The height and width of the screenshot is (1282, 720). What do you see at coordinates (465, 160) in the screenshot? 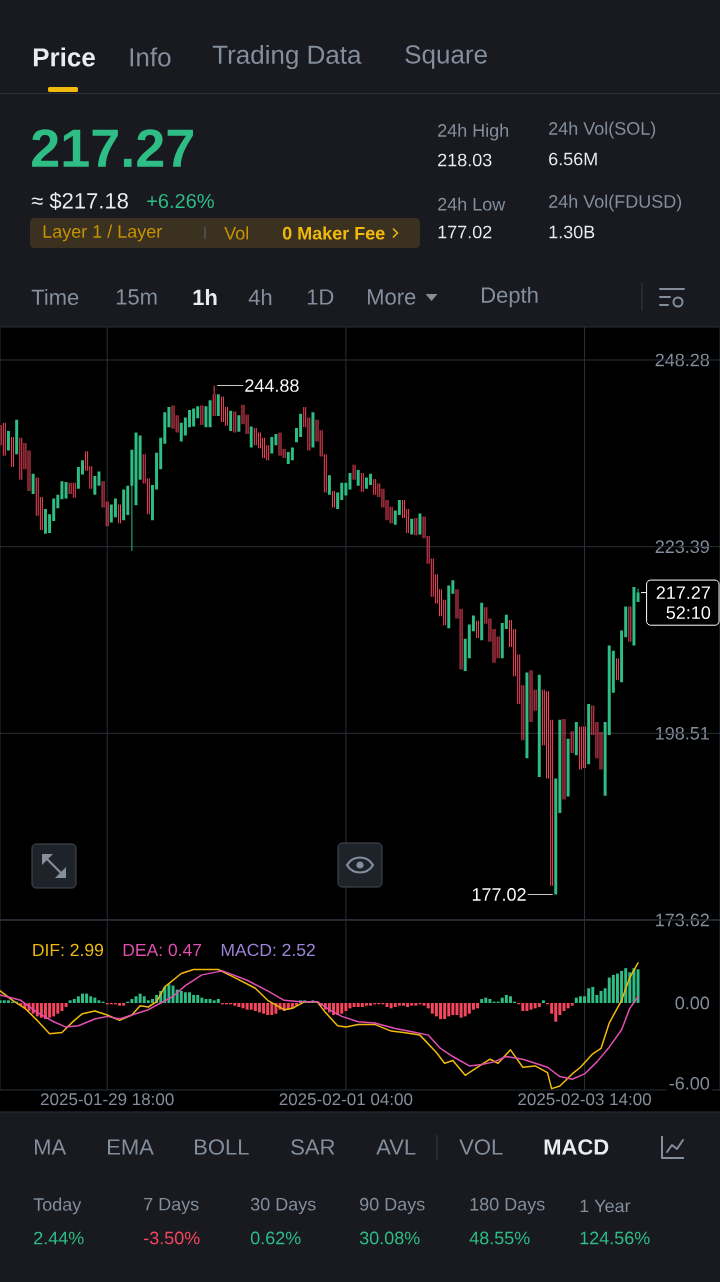
I see `text: 218.03` at bounding box center [465, 160].